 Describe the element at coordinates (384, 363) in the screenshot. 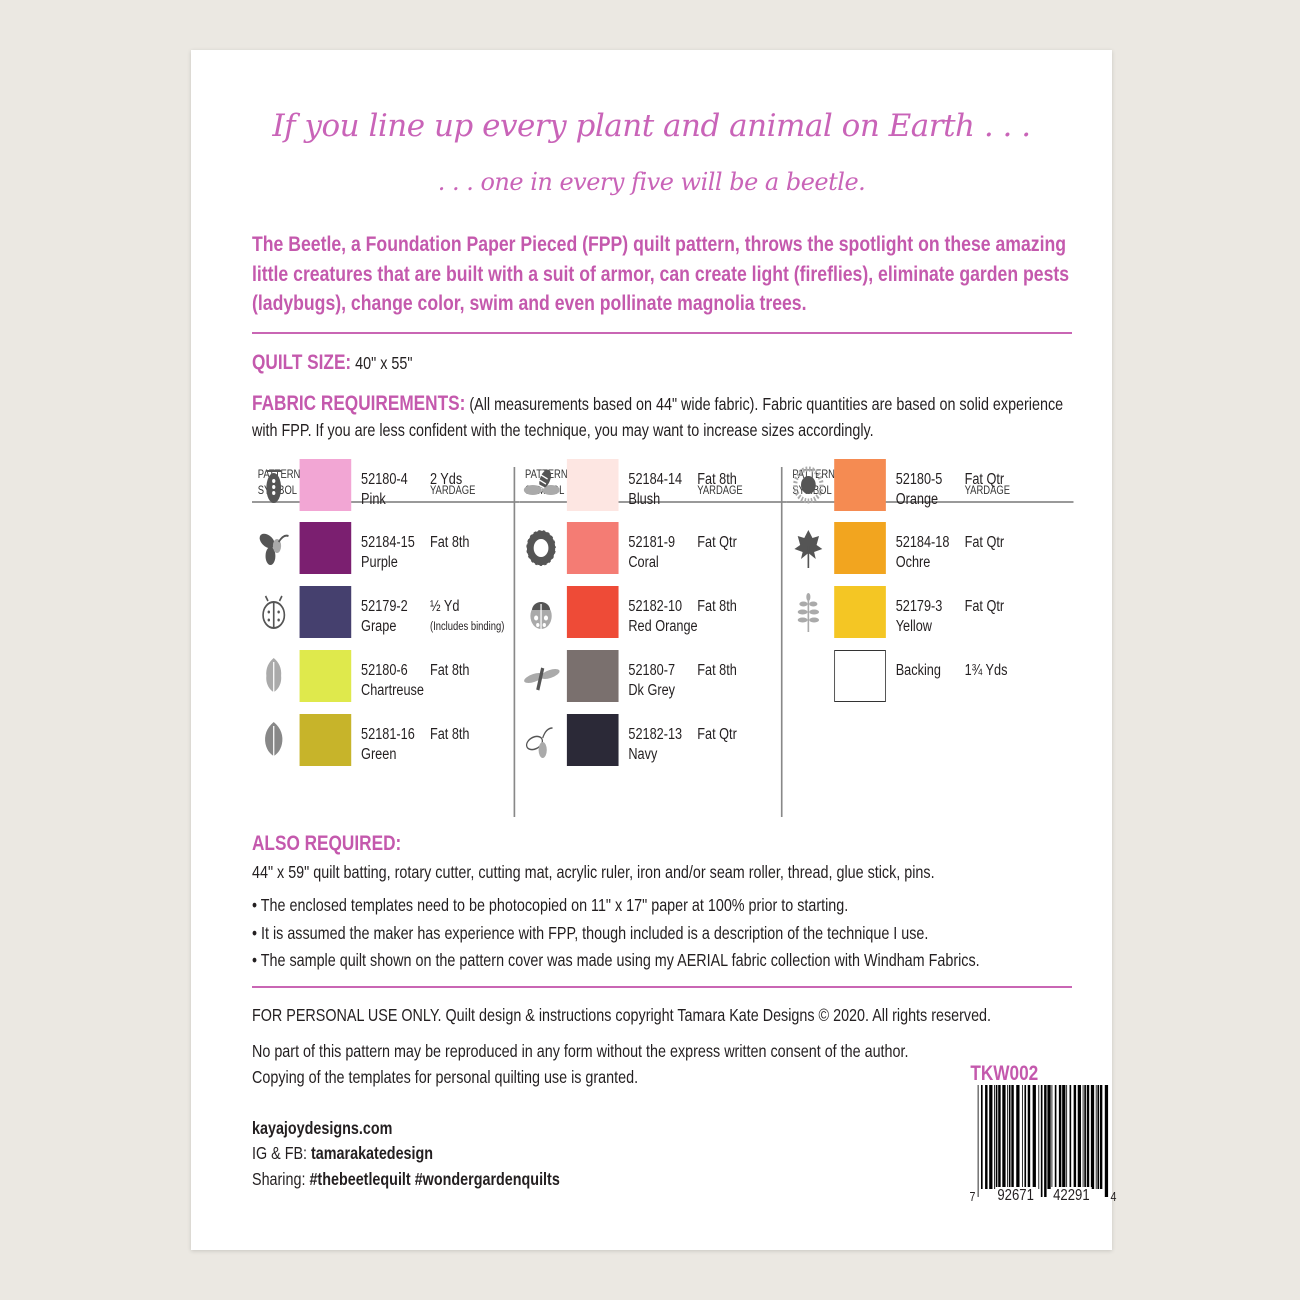

I see `quilt-size-value: 40" x 55"` at that location.